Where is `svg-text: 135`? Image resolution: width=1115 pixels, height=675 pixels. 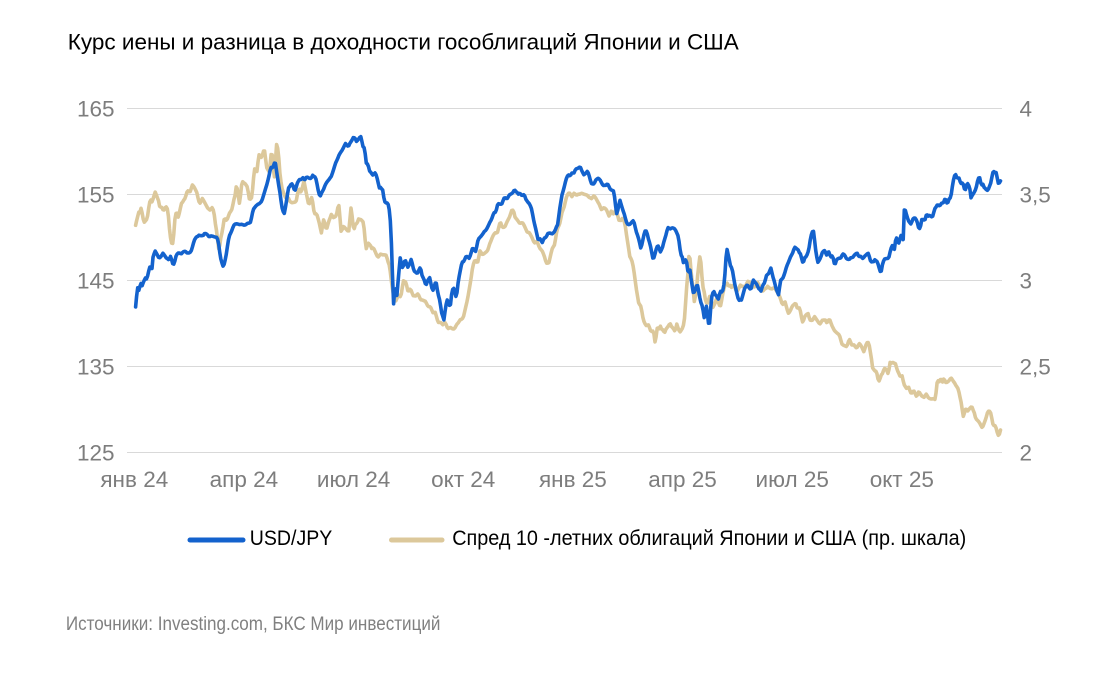 svg-text: 135 is located at coordinates (96, 367).